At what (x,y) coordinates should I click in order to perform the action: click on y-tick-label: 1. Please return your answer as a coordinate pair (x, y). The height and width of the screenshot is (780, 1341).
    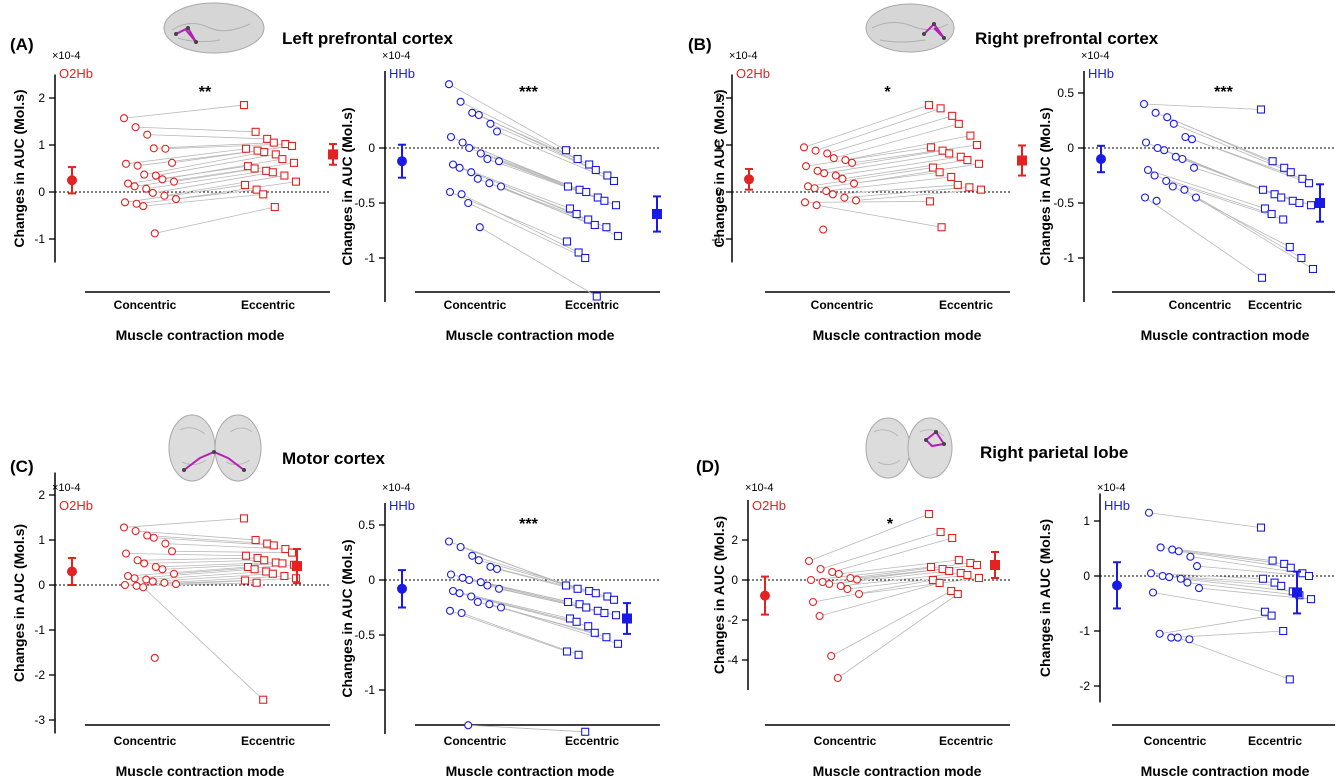
    Looking at the image, I should click on (41, 145).